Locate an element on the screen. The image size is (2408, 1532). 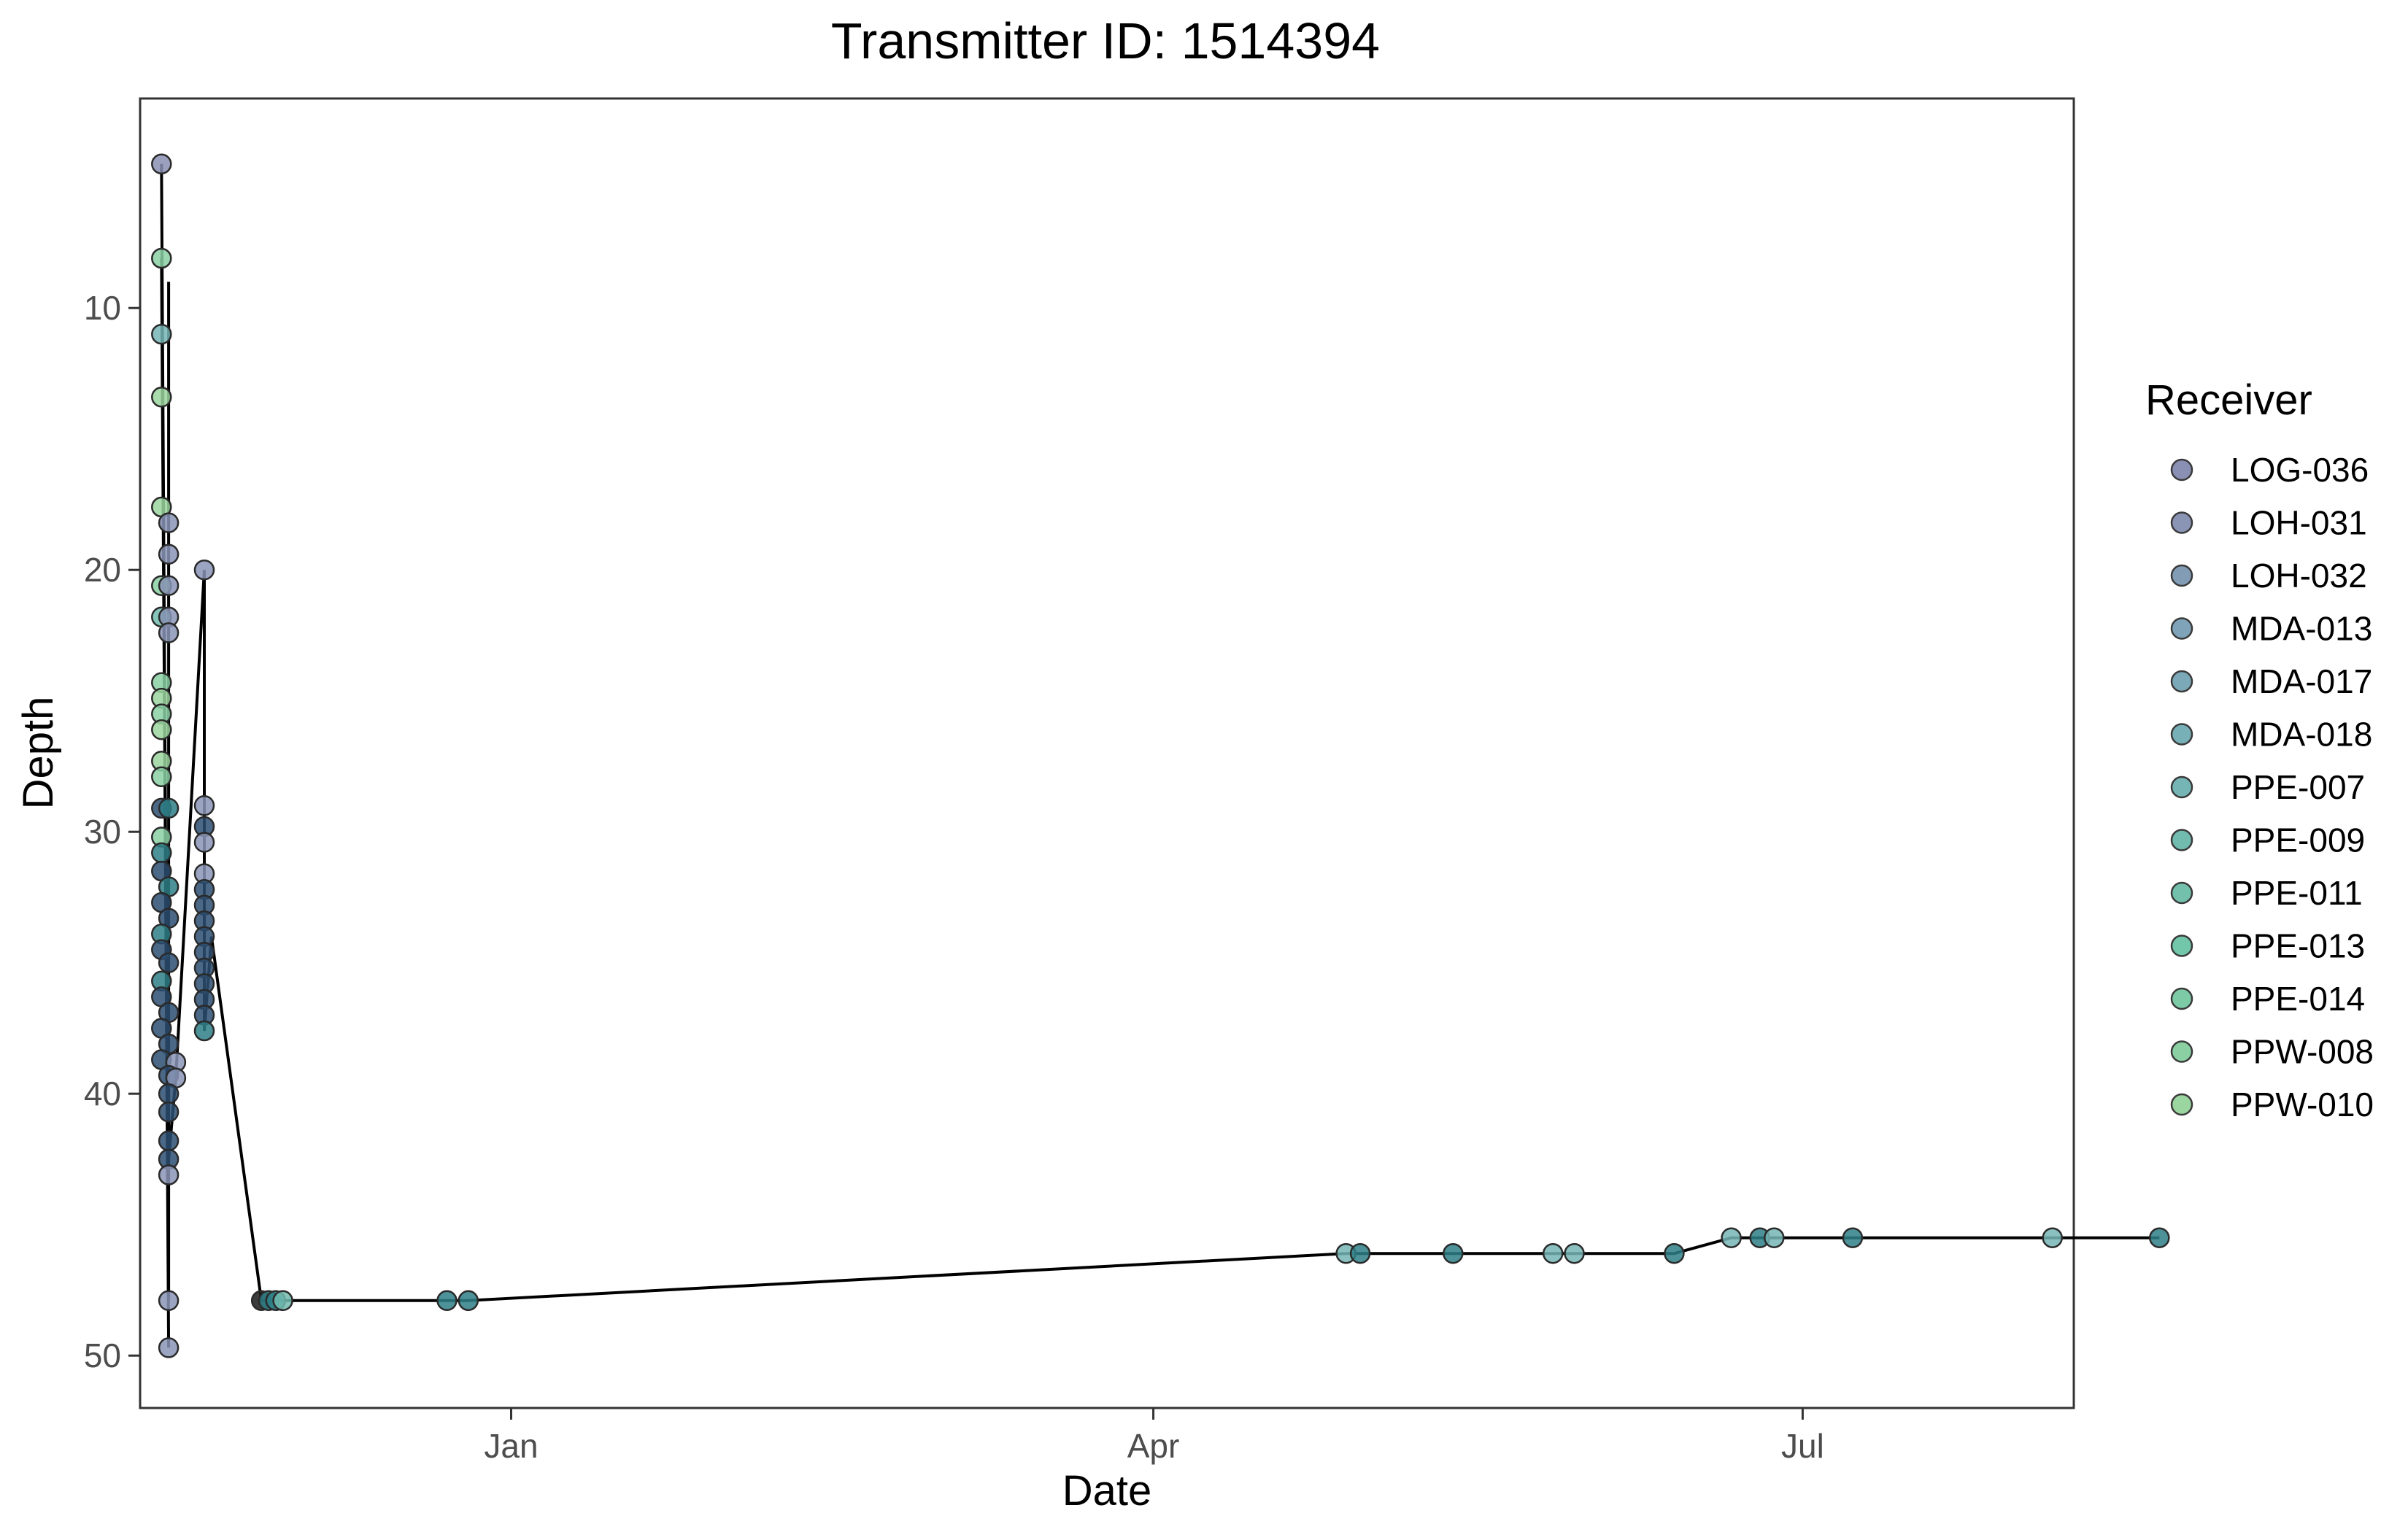
legend-item: PPE-013 is located at coordinates (2267, 946).